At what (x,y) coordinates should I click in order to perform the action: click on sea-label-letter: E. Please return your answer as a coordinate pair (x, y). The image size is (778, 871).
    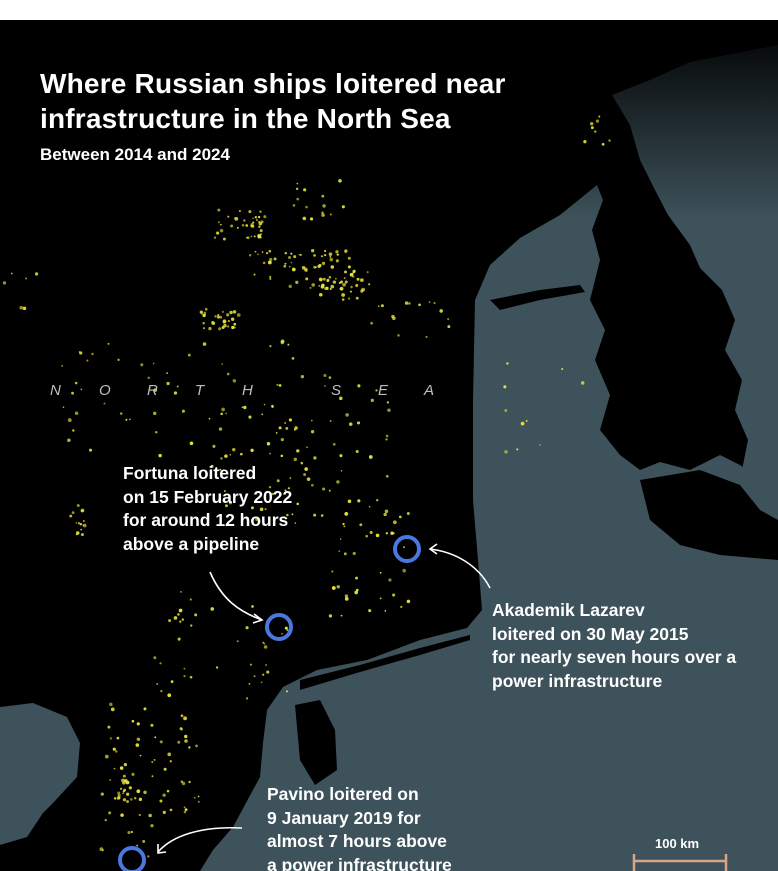
    Looking at the image, I should click on (383, 390).